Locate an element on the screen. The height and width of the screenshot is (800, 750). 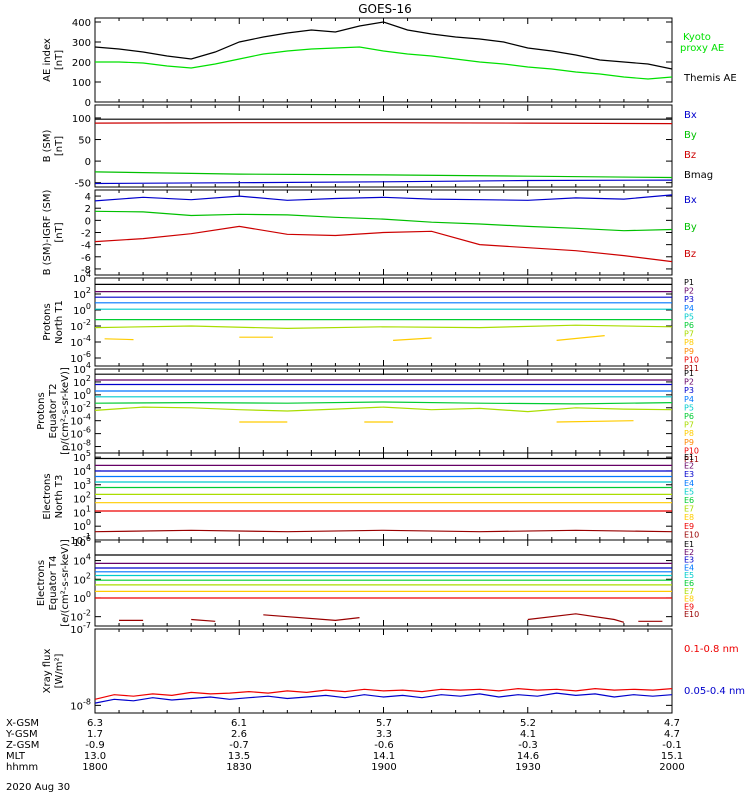
legend-entry: P11 is located at coordinates (691, 368).